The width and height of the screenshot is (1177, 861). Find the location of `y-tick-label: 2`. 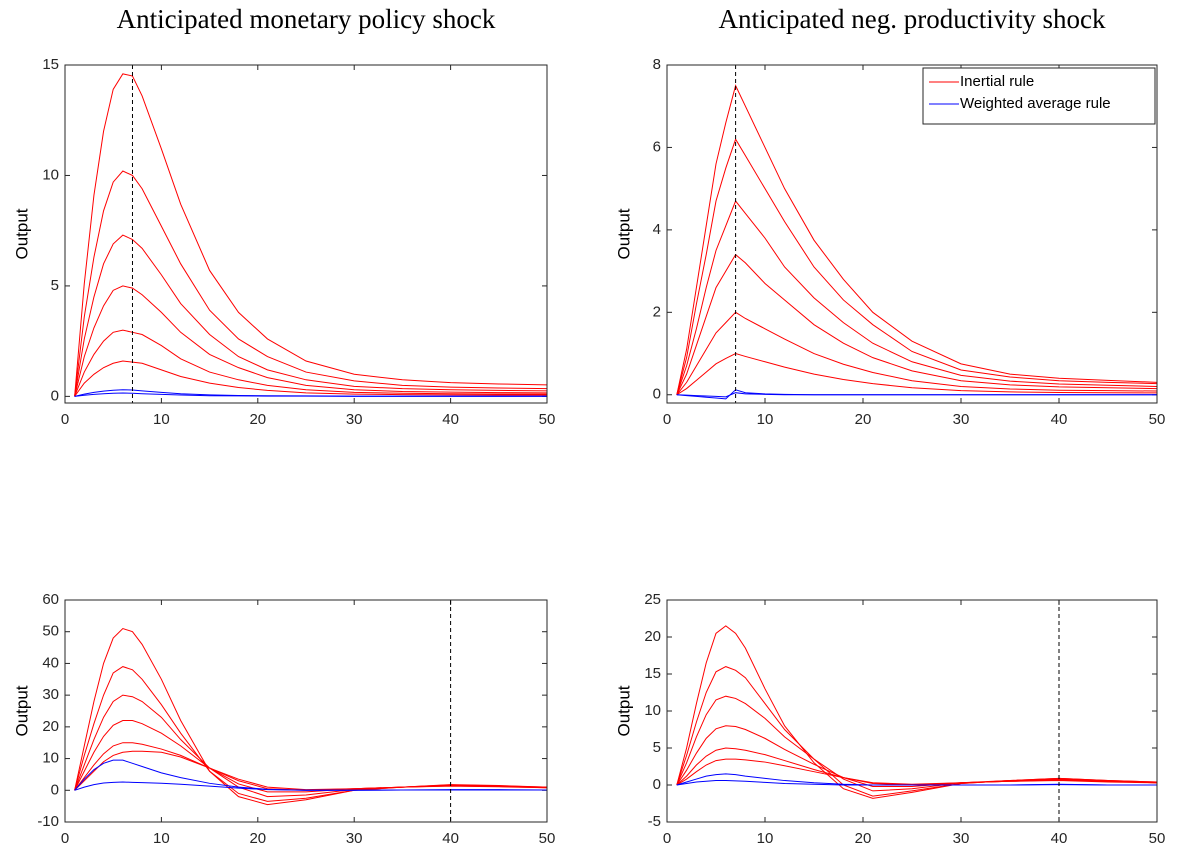

y-tick-label: 2 is located at coordinates (657, 311).